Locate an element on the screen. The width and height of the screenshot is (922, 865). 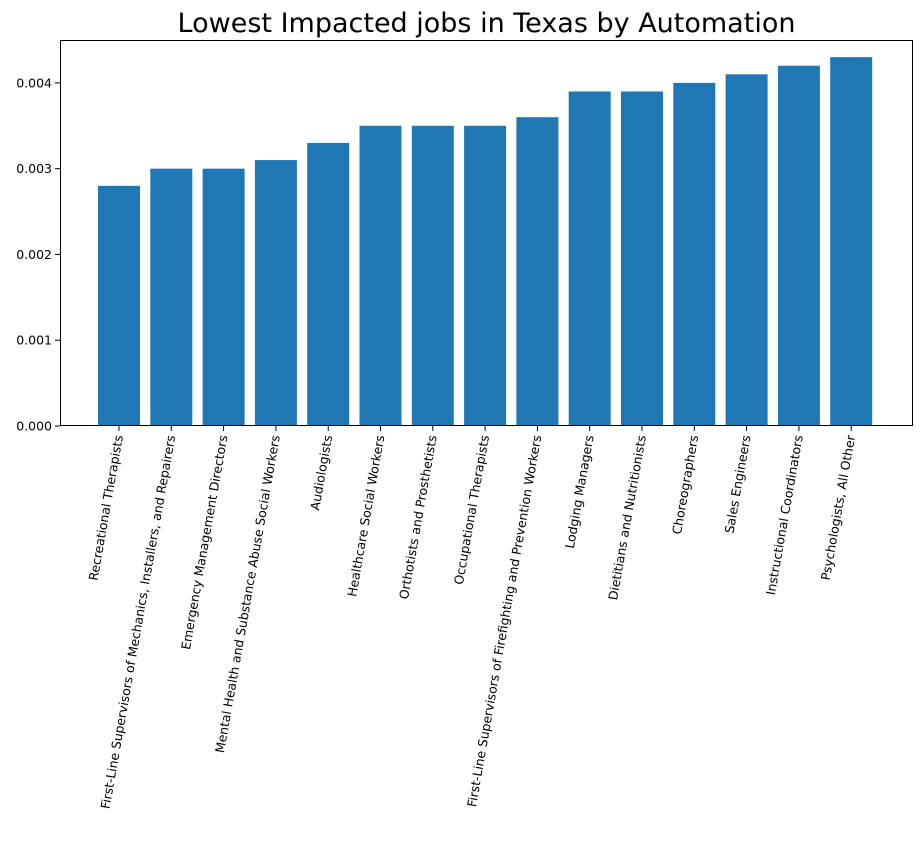
y-tick-label-1: 0.001 is located at coordinates (34, 340).